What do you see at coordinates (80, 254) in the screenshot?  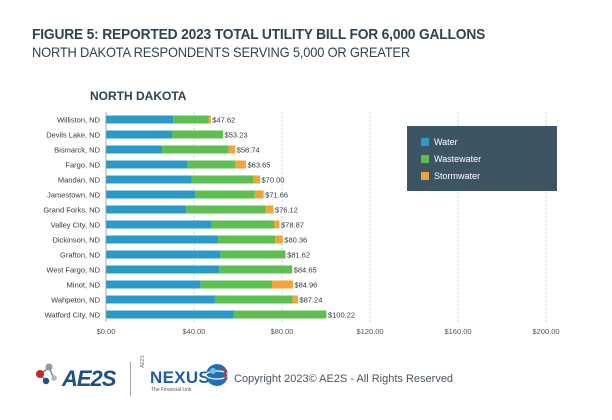 I see `category-label-9: Grafton, ND` at bounding box center [80, 254].